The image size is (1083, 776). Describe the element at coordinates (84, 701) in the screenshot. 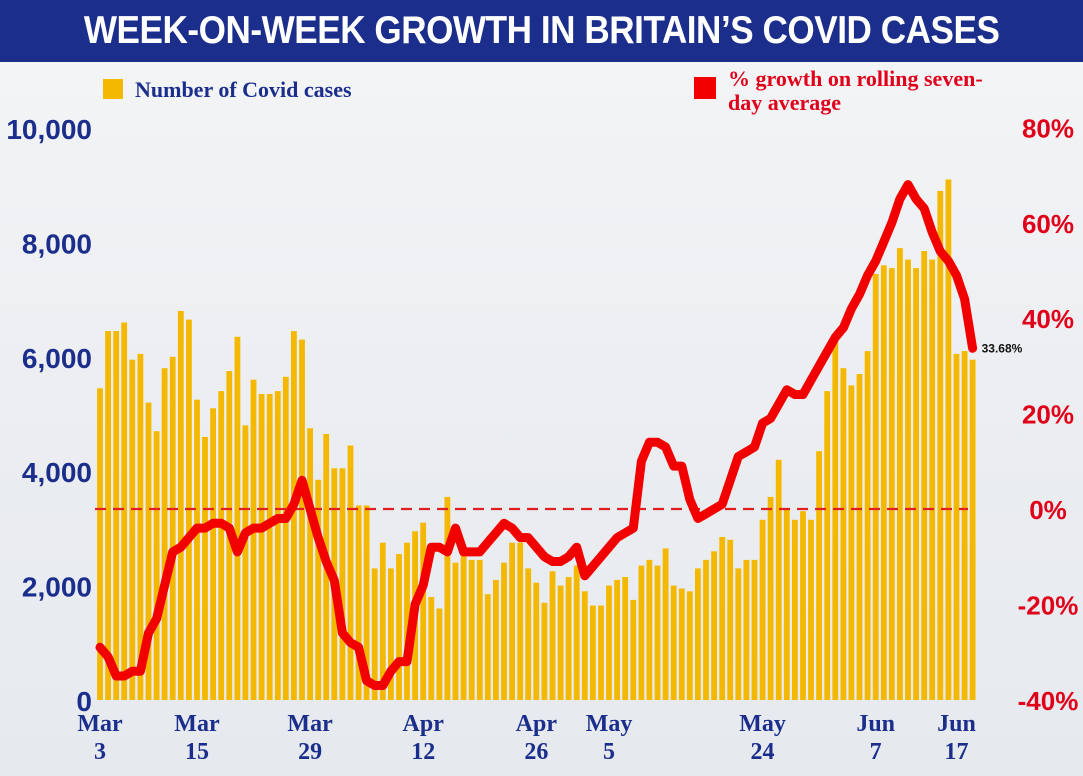

I see `left-tick-label: 0` at that location.